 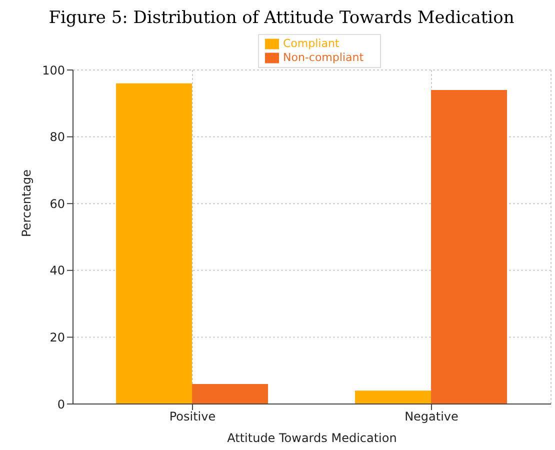 I want to click on y-tick-label: 40, so click(x=57, y=271).